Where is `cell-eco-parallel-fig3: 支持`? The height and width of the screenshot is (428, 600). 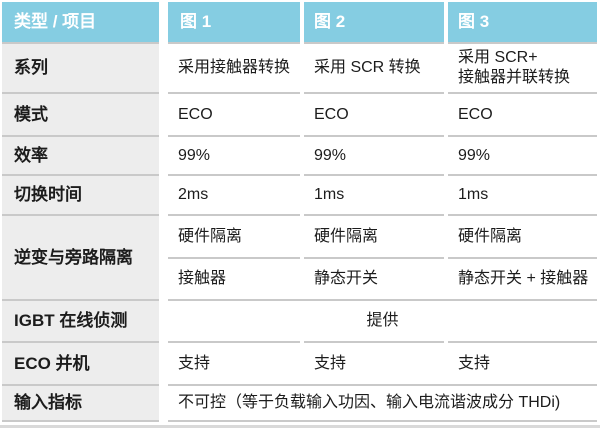 cell-eco-parallel-fig3: 支持 is located at coordinates (522, 362).